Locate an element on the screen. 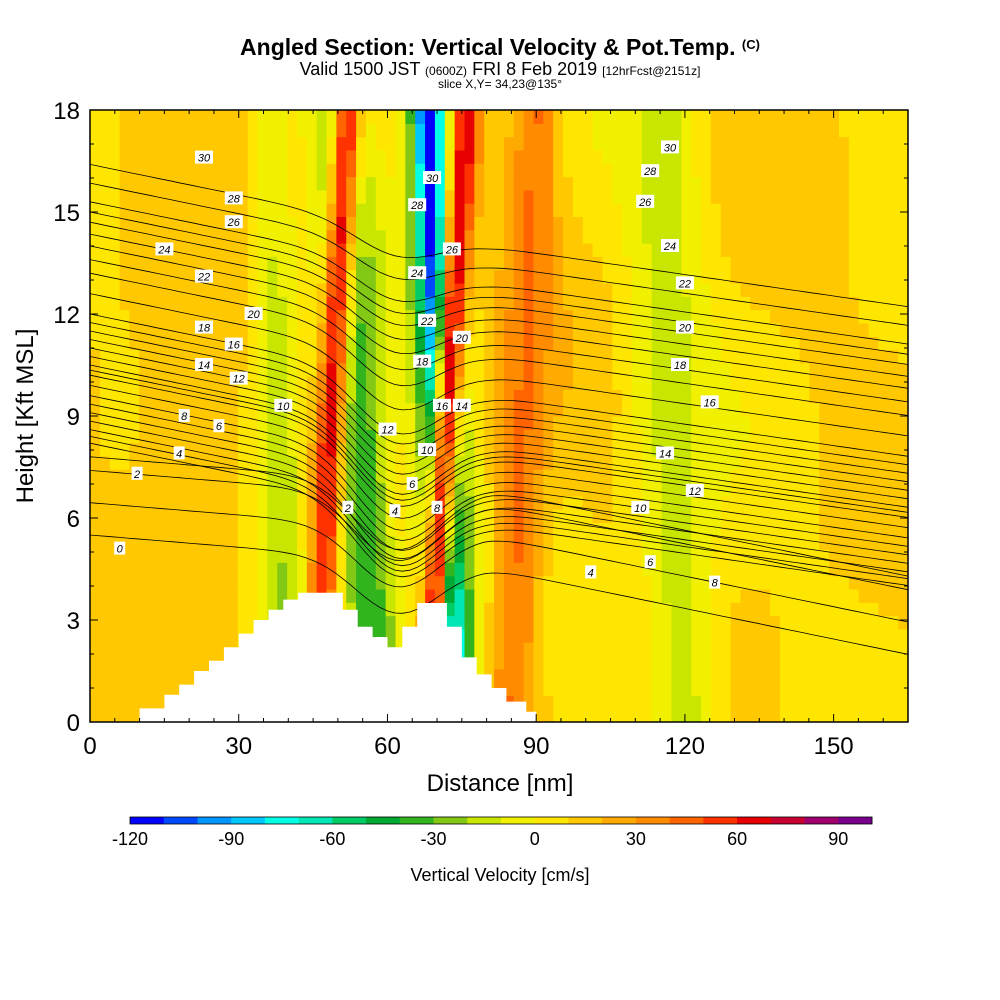 This screenshot has width=1000, height=1000. theta-contour is located at coordinates (499, 475).